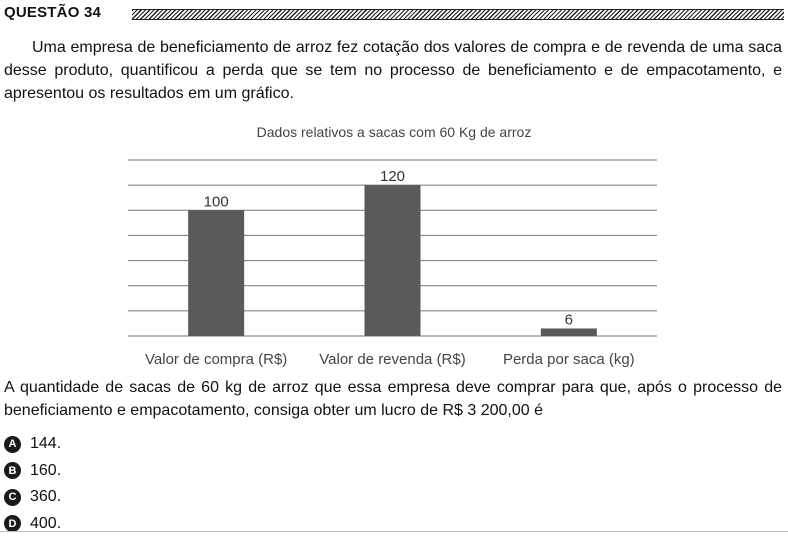 The width and height of the screenshot is (788, 537). What do you see at coordinates (52, 13) in the screenshot?
I see `question-number: QUESTÃO 34` at bounding box center [52, 13].